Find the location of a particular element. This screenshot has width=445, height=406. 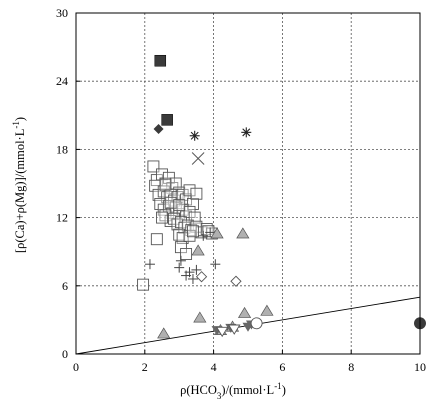

x-tick-label: 10 is located at coordinates (420, 367).